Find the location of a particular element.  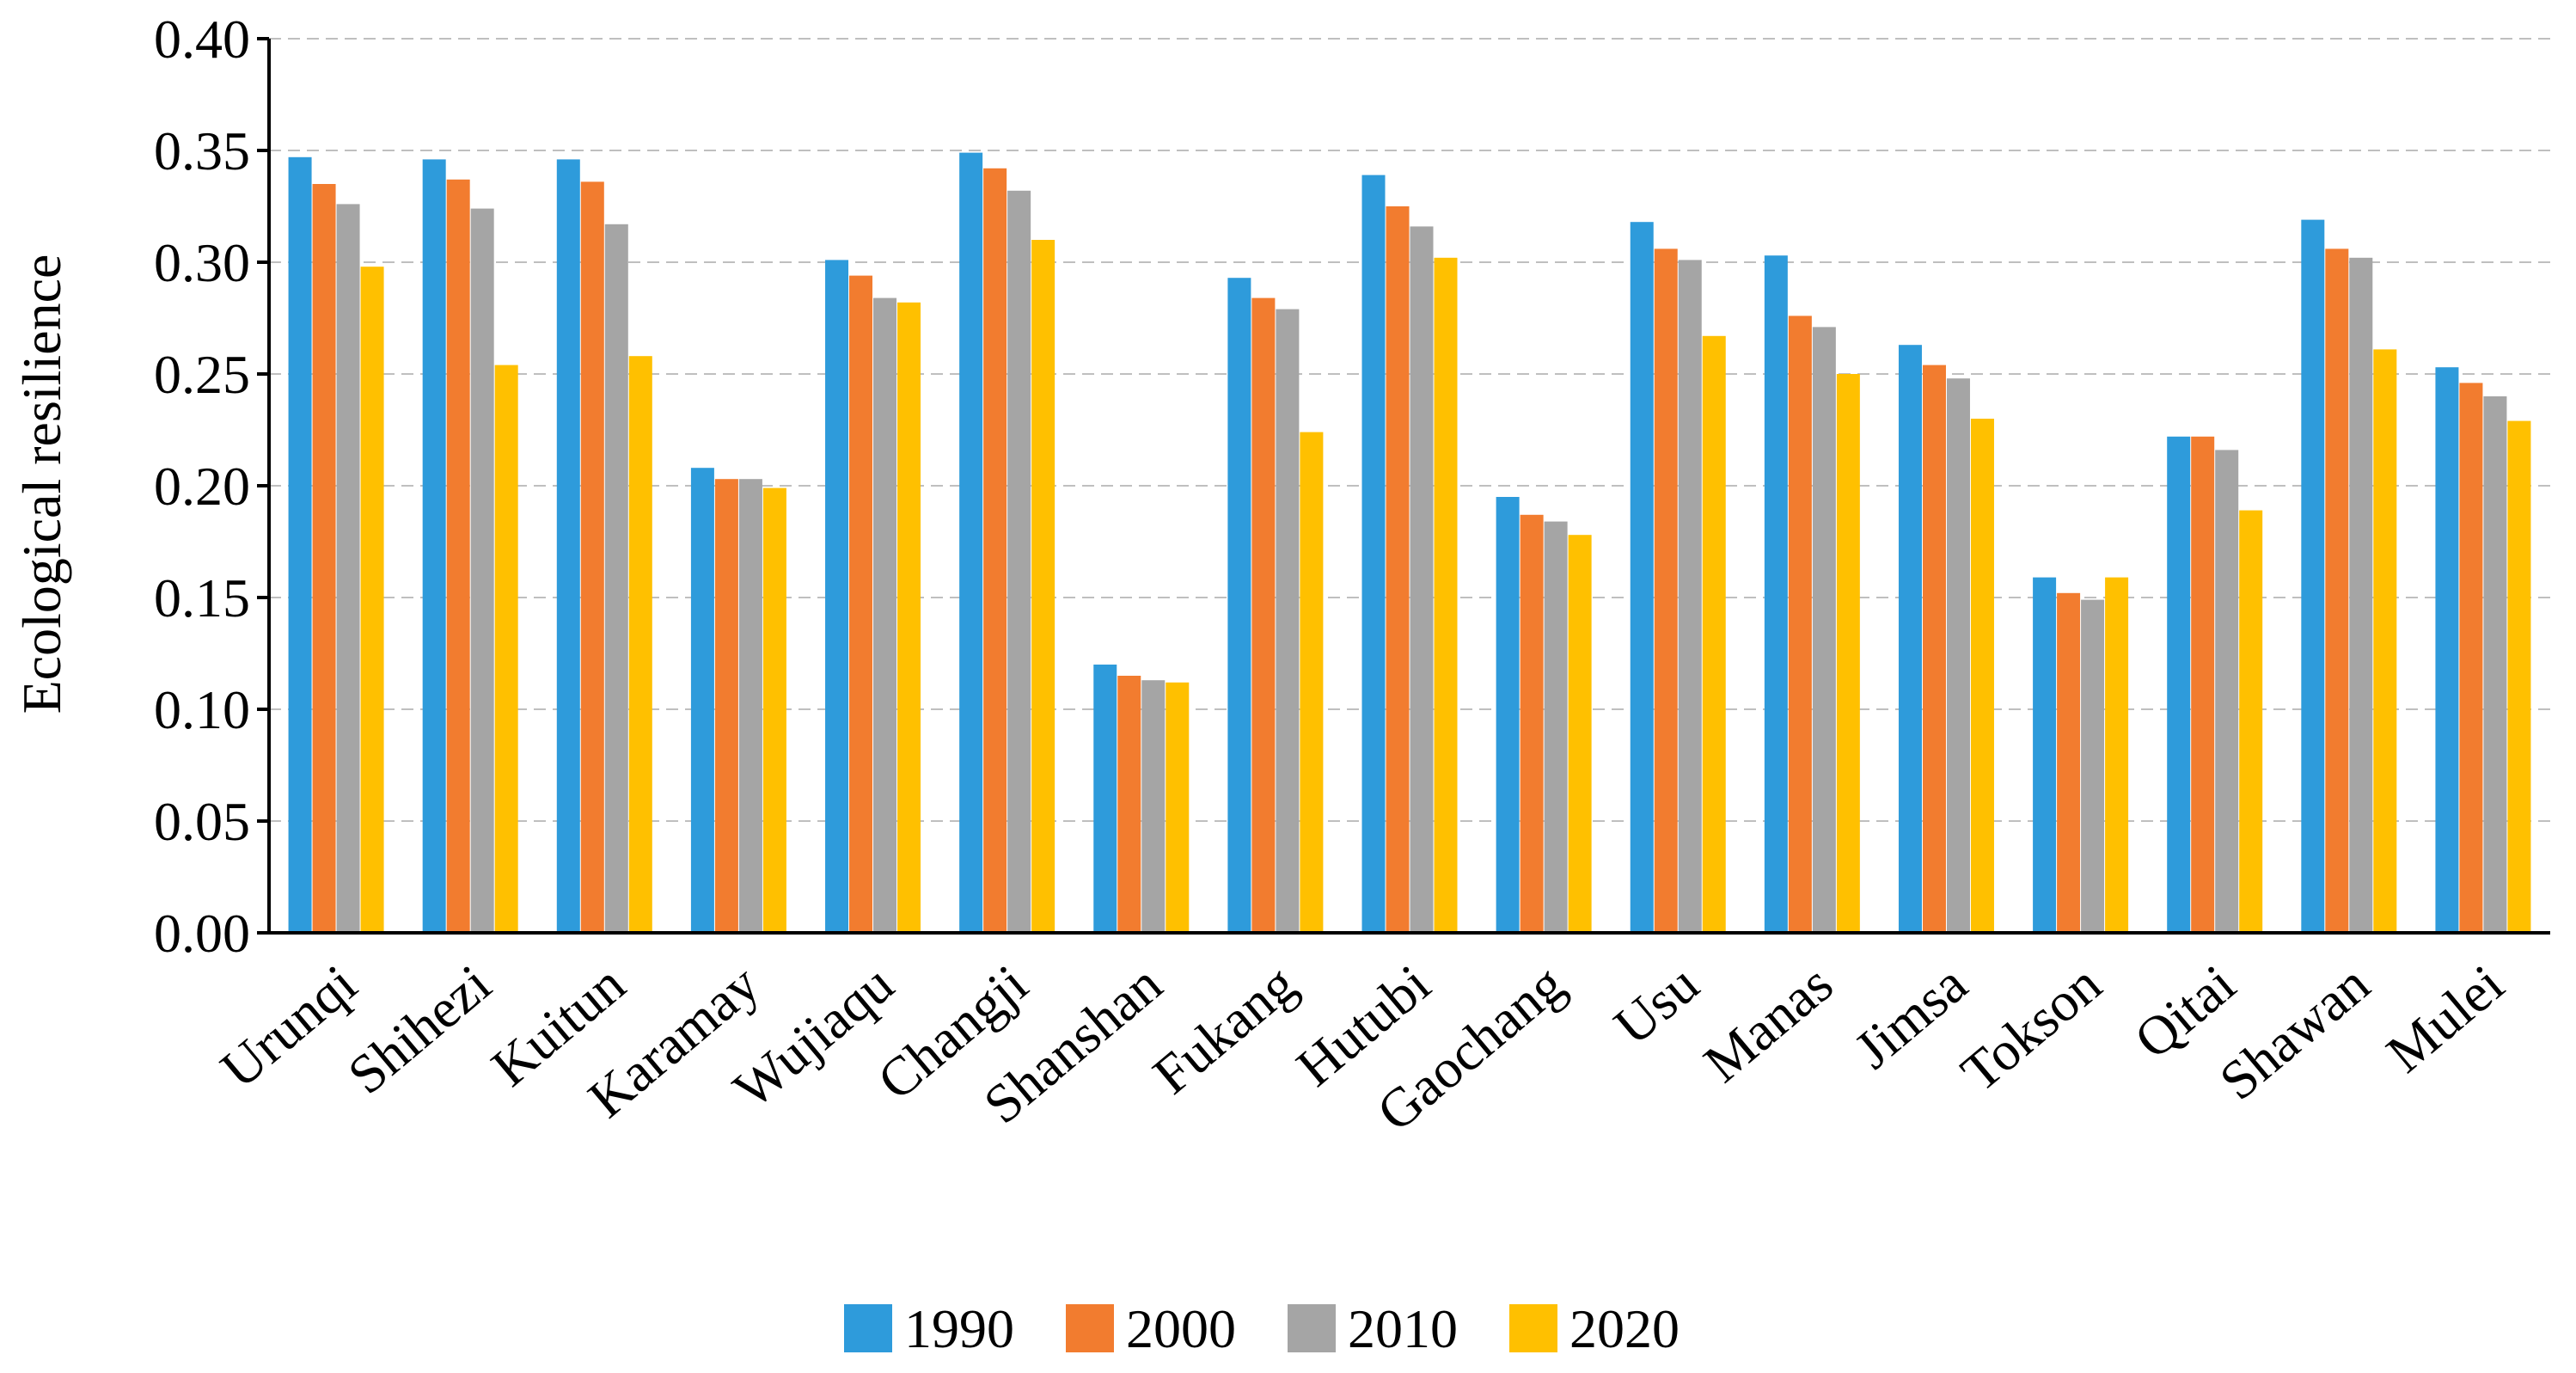

legend-swatch-1990 is located at coordinates (868, 1328).